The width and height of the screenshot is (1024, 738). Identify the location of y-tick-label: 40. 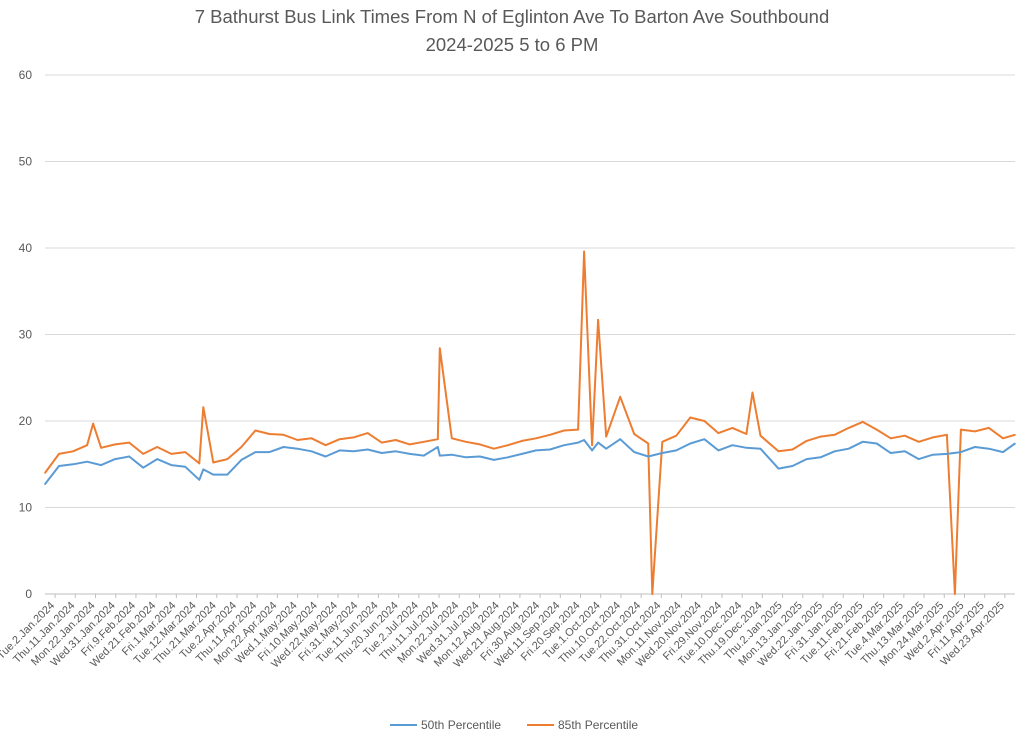
(26, 248).